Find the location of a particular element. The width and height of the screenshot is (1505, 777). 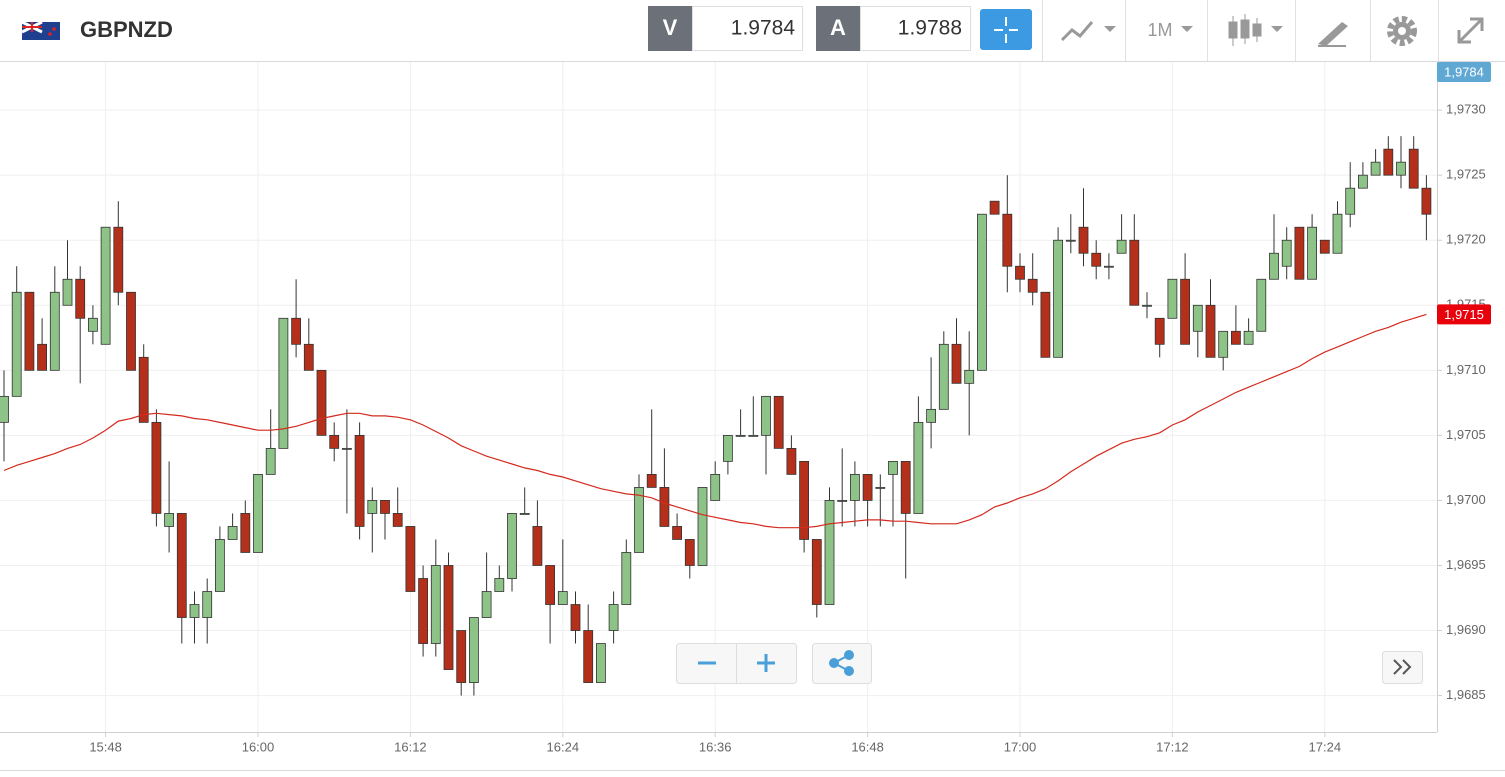

scroll-right-button is located at coordinates (1402, 667).